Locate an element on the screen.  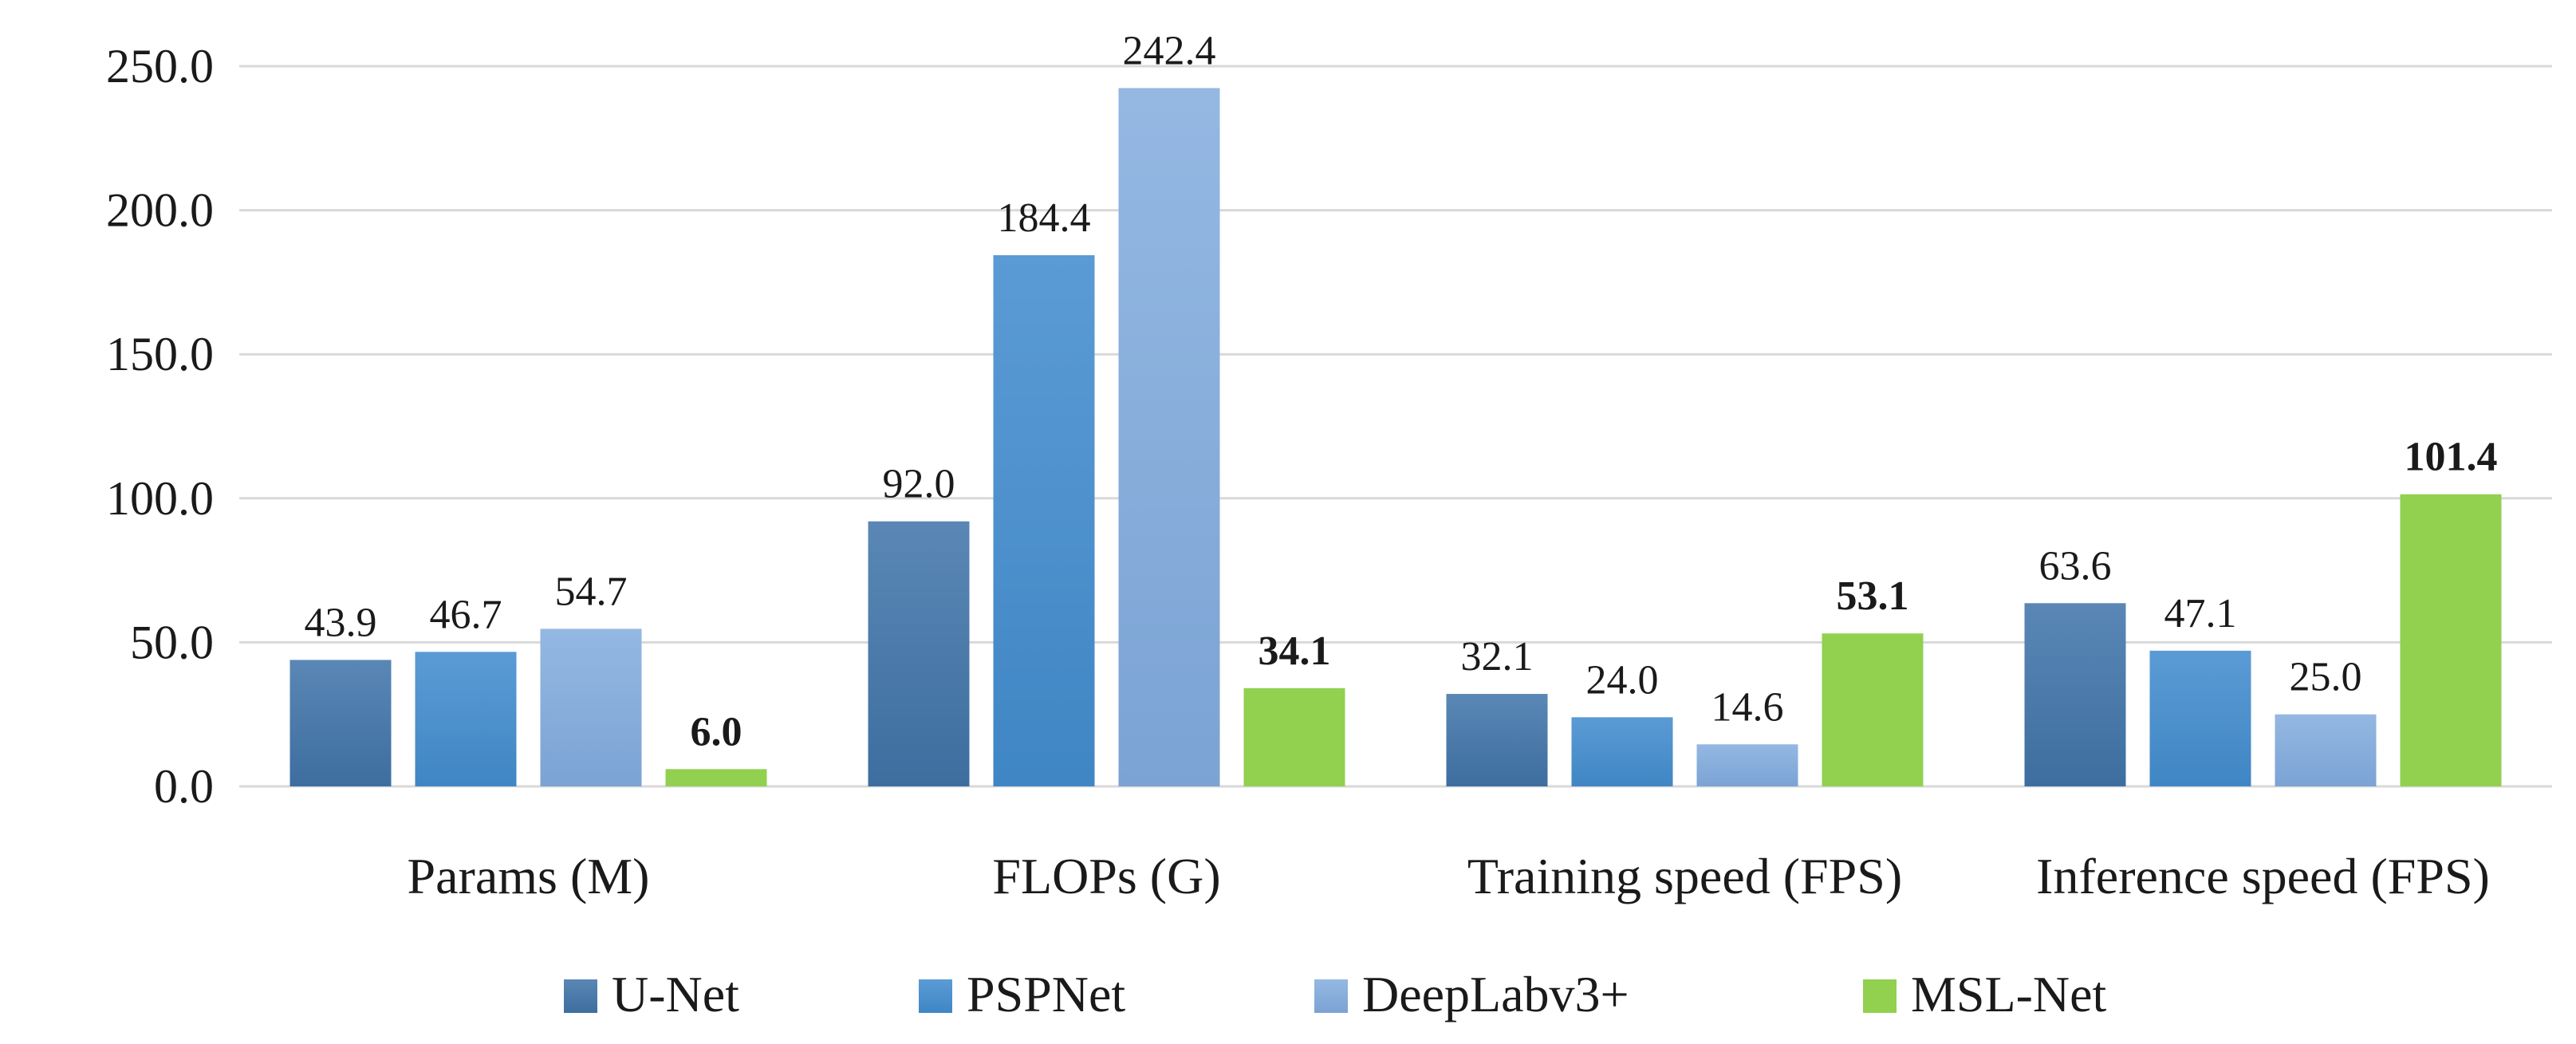
y-tick-label: 50.0 is located at coordinates (172, 642).